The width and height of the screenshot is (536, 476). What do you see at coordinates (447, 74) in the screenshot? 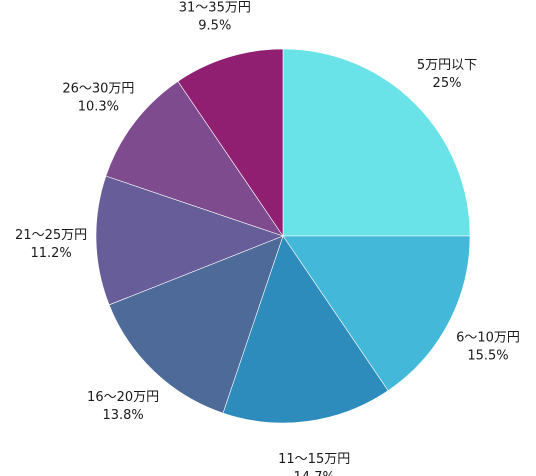
I see `slice-label: 5万円以下 25%` at bounding box center [447, 74].